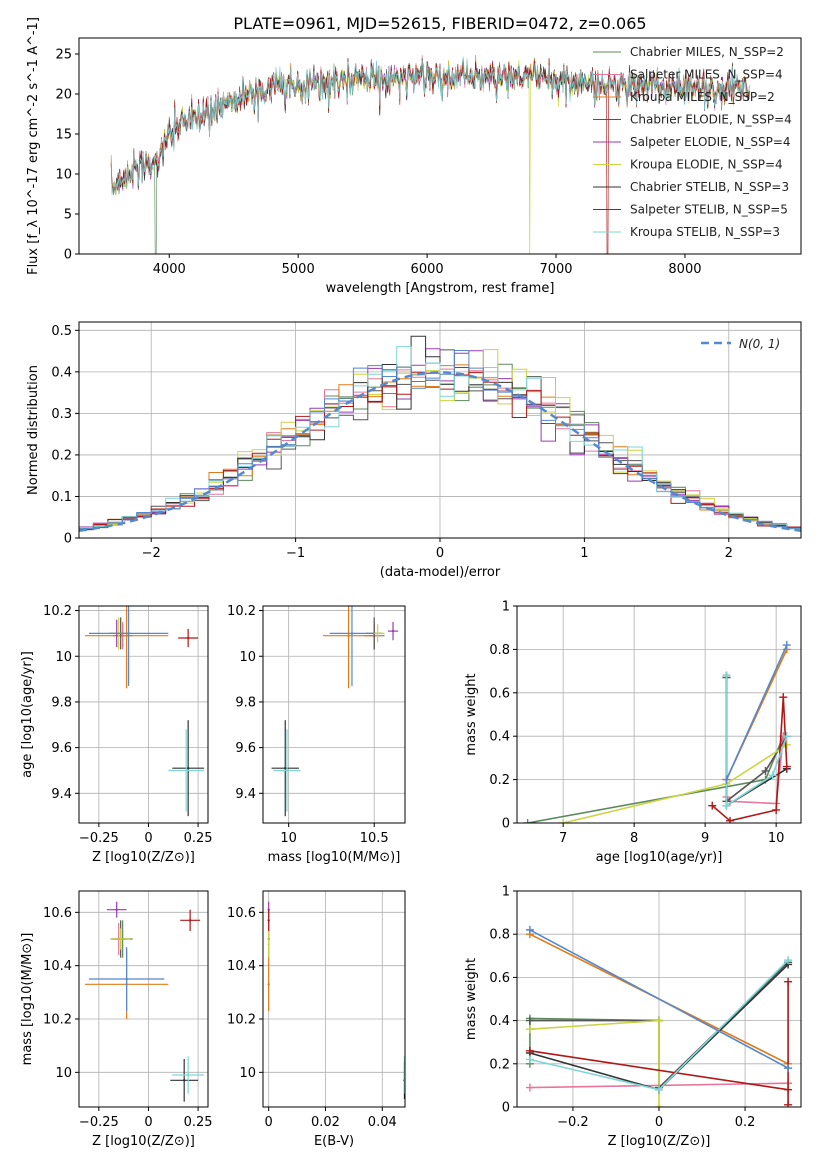 This screenshot has height=1170, width=819. I want to click on y-tick-label: 9.8, so click(245, 702).